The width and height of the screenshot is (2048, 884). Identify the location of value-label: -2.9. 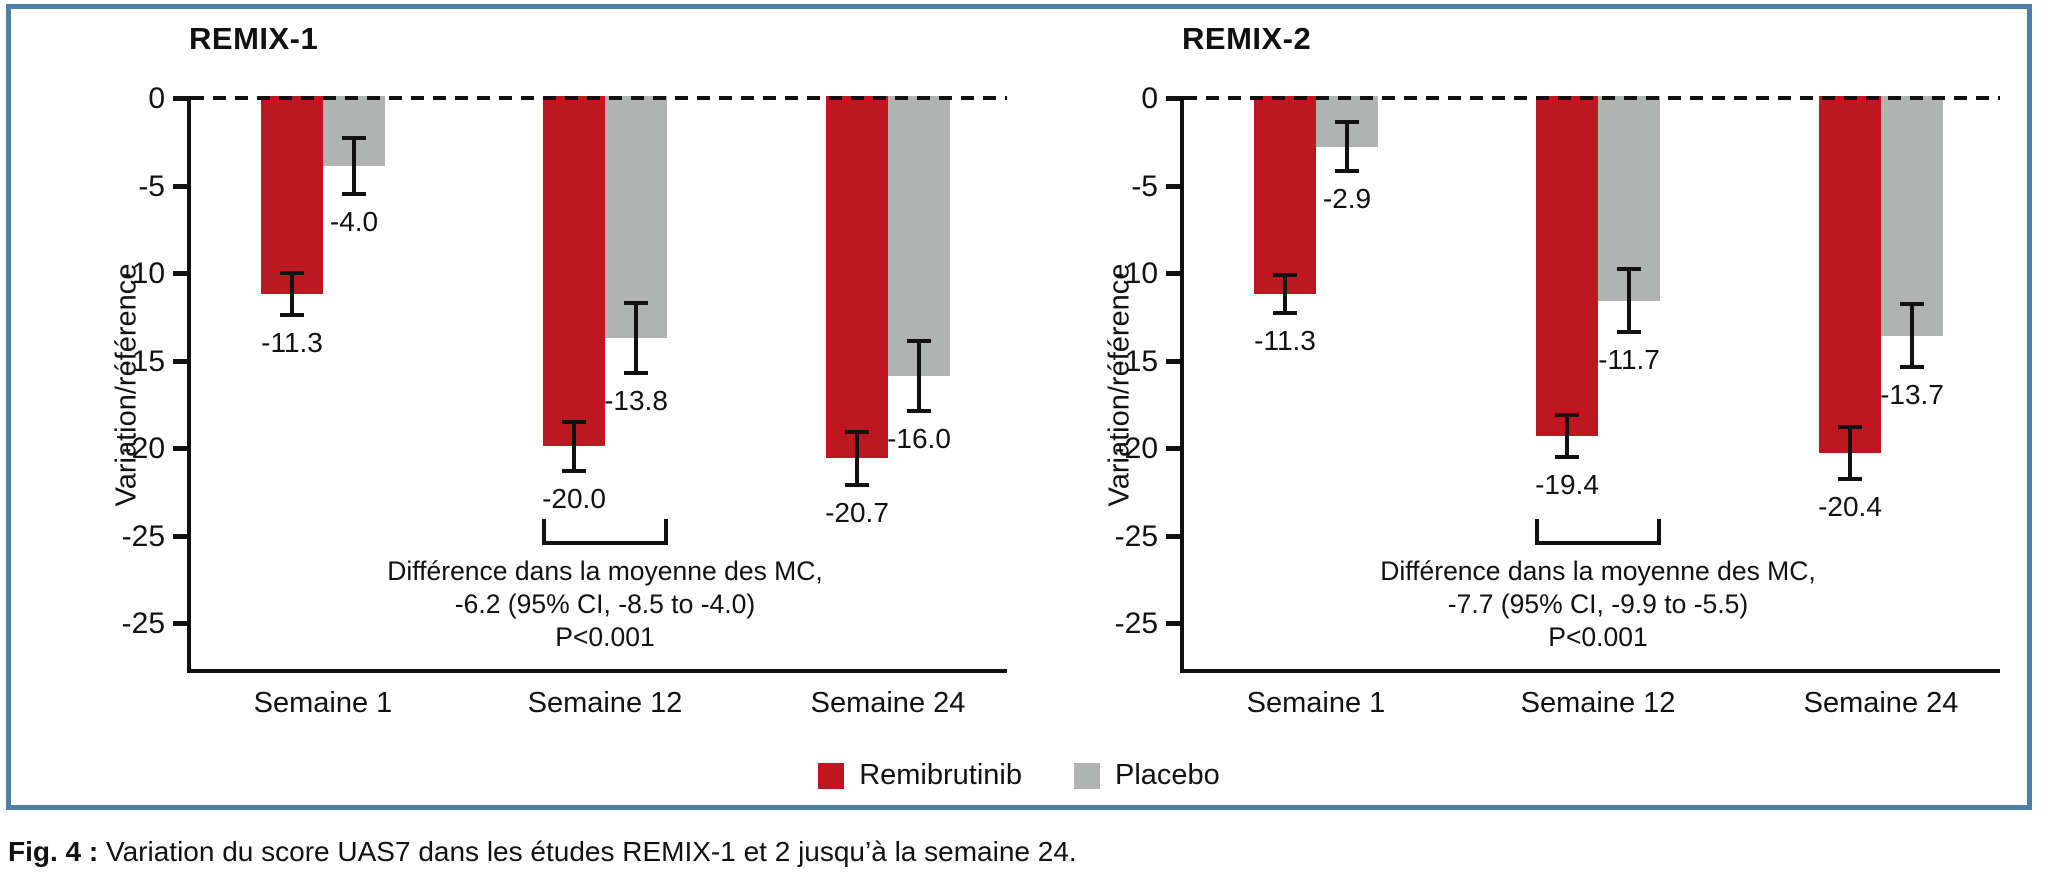
(1347, 199).